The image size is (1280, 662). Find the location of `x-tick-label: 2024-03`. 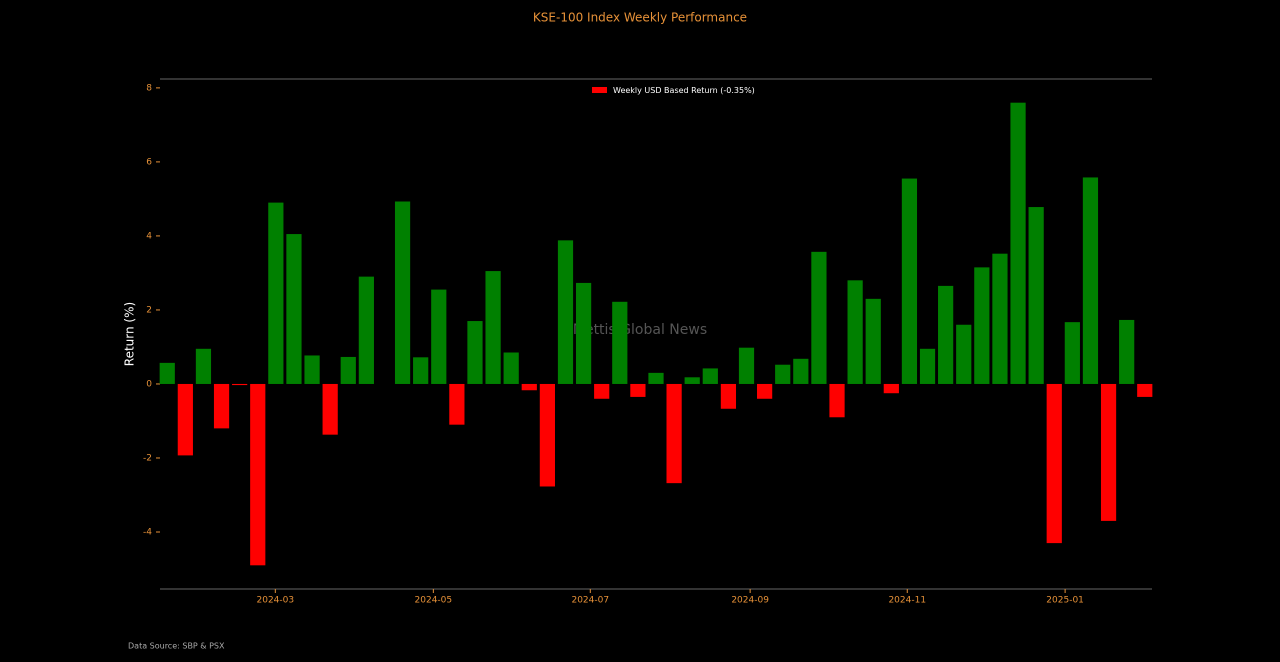

x-tick-label: 2024-03 is located at coordinates (276, 601).